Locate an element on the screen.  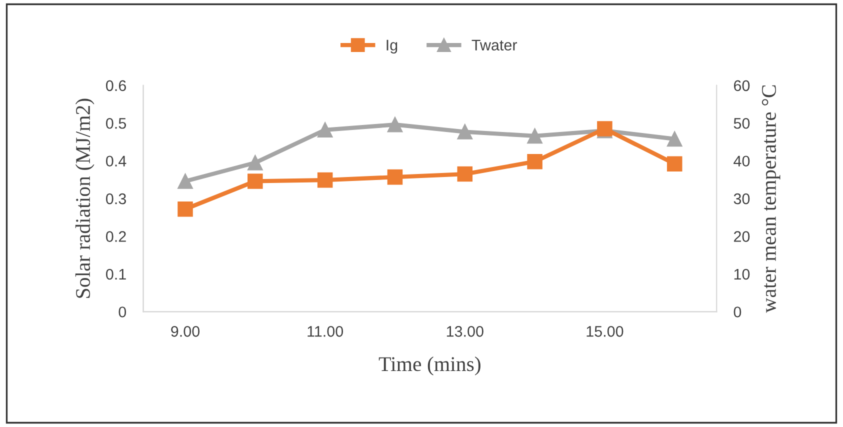
x-tick-label: 9.00 is located at coordinates (185, 331).